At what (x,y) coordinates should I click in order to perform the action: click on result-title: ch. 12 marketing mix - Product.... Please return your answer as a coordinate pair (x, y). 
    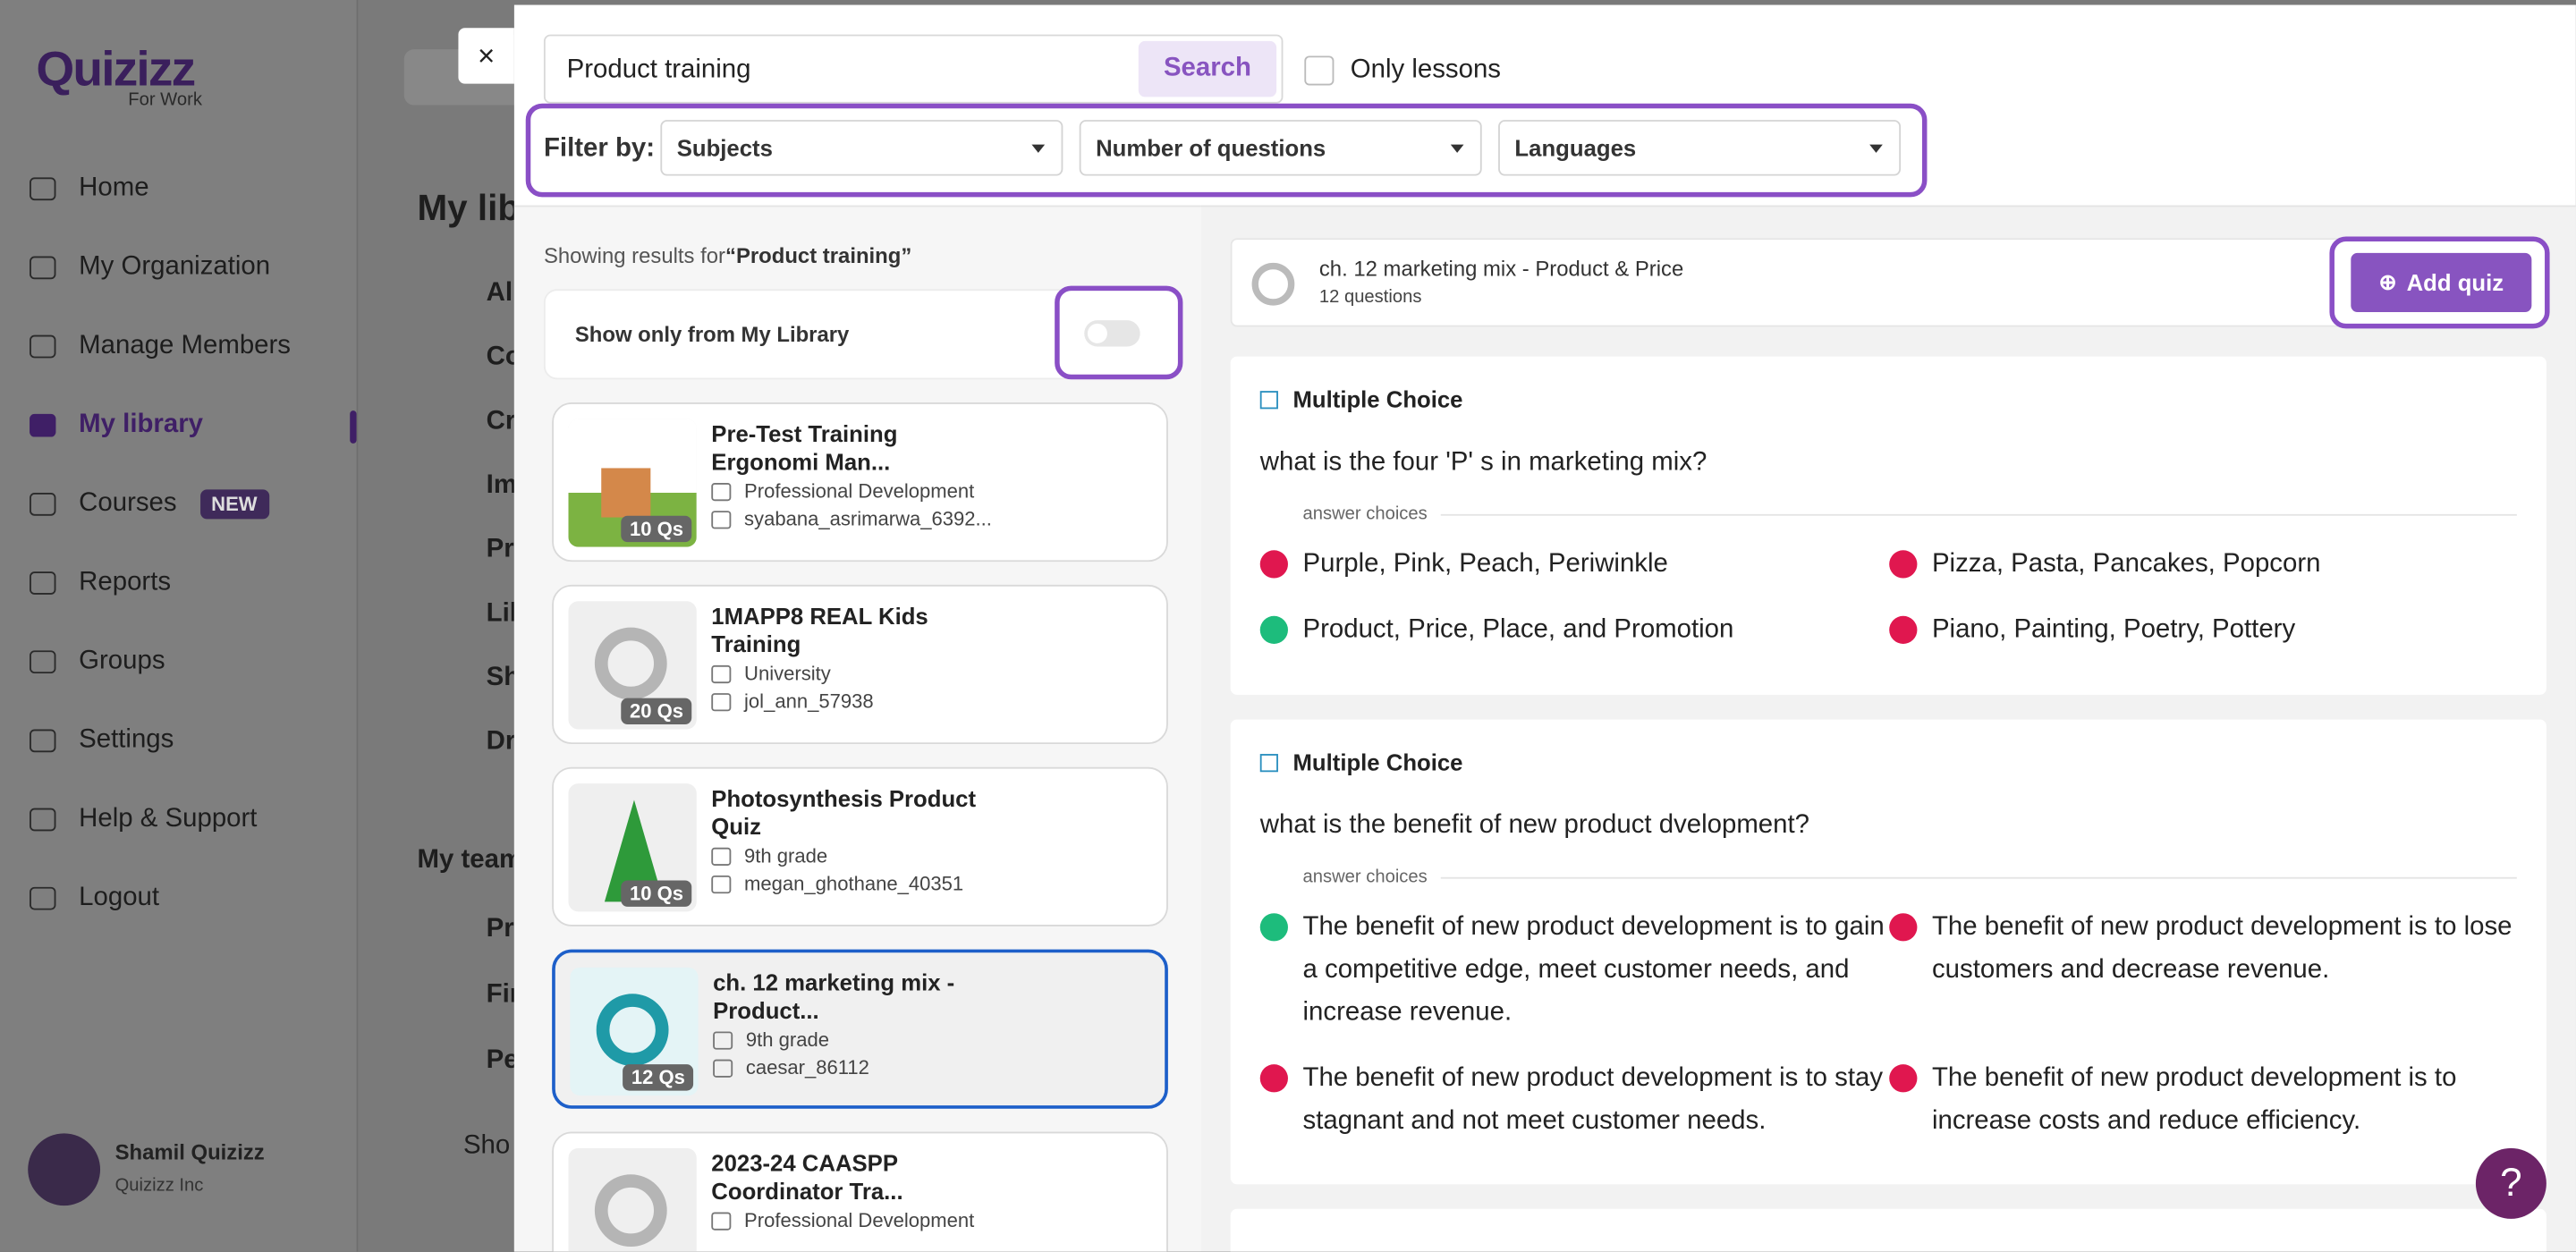
    Looking at the image, I should click on (834, 997).